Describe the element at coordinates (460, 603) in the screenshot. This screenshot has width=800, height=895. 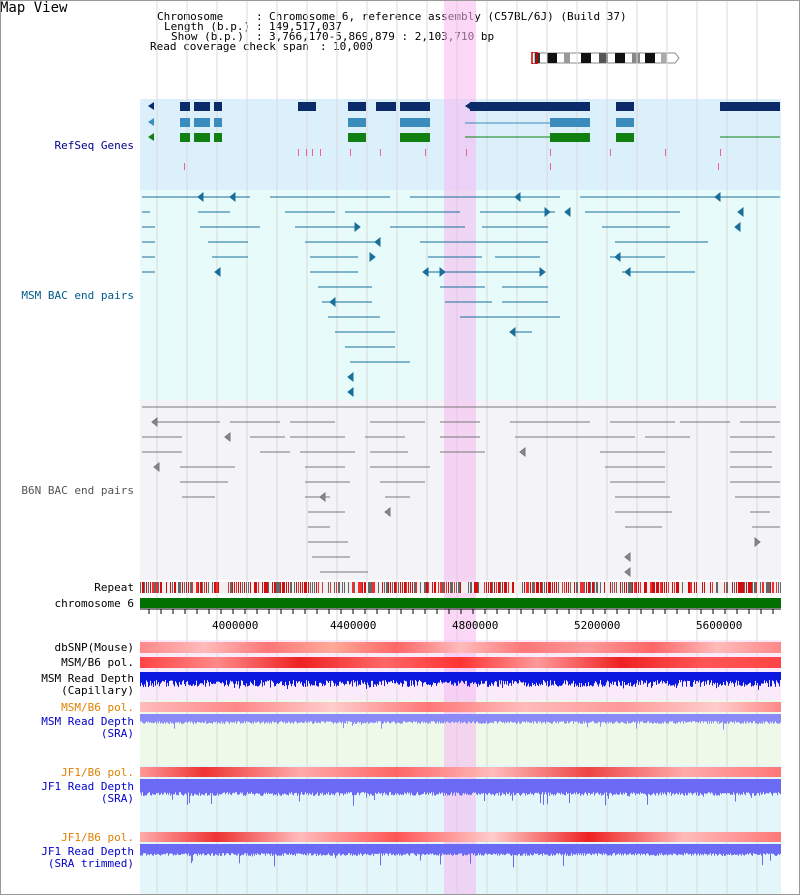
I see `chromosome-bar` at that location.